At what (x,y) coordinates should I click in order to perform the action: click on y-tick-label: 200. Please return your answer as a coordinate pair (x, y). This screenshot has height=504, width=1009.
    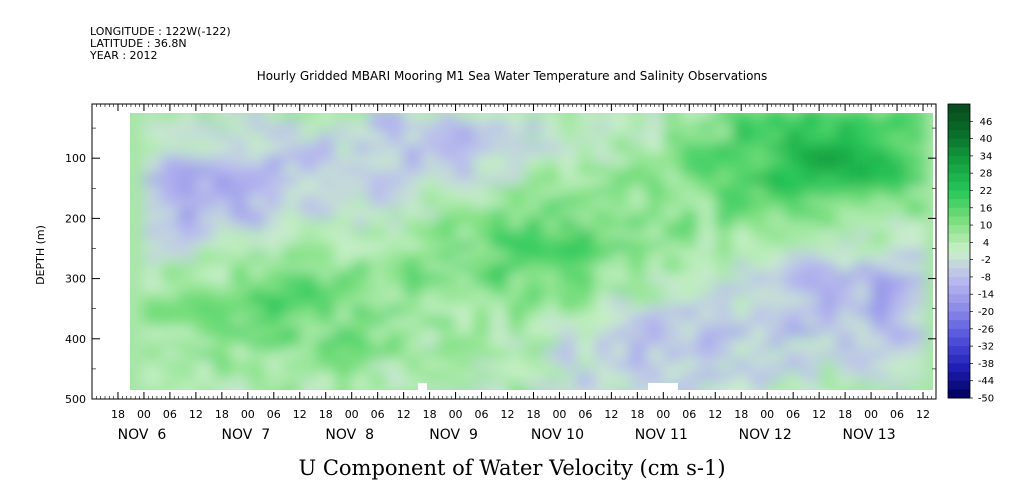
    Looking at the image, I should click on (75, 218).